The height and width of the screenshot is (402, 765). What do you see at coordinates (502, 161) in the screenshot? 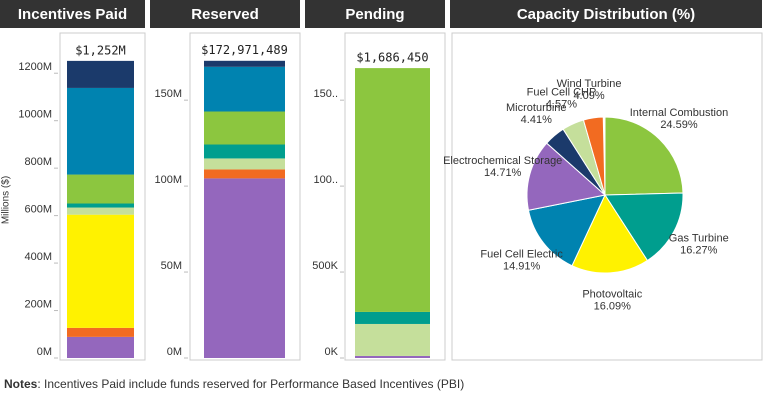
I see `slice-label: Electrochemical Storage` at bounding box center [502, 161].